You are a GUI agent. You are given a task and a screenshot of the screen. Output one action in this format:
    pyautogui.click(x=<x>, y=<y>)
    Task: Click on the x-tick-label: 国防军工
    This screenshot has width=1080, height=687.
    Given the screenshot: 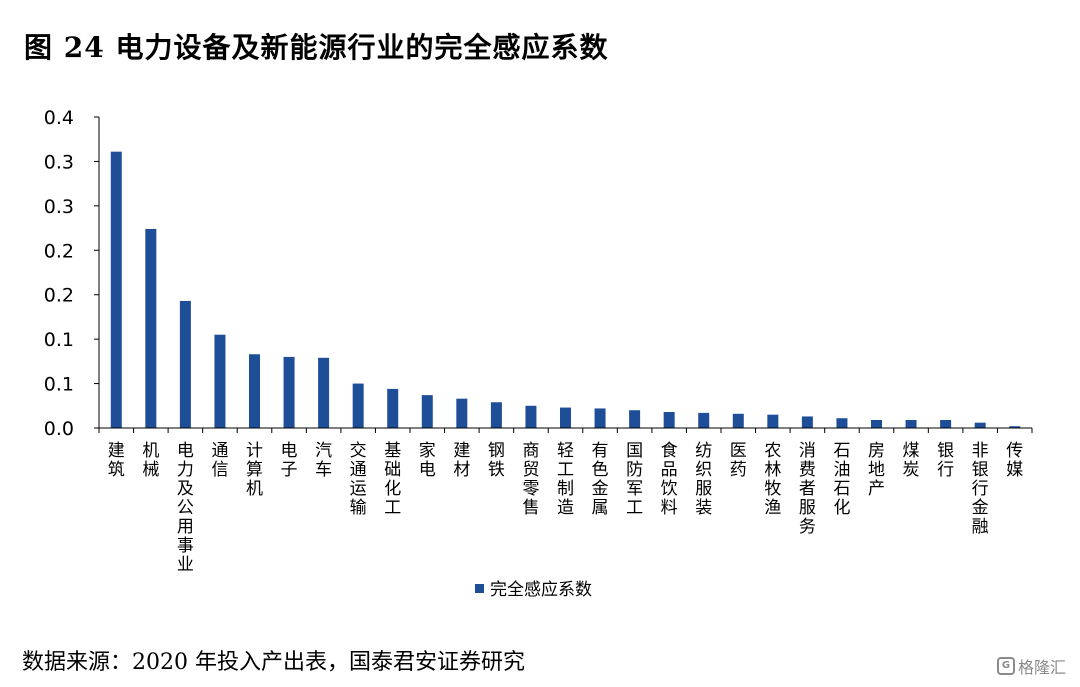 What is the action you would take?
    pyautogui.click(x=634, y=479)
    